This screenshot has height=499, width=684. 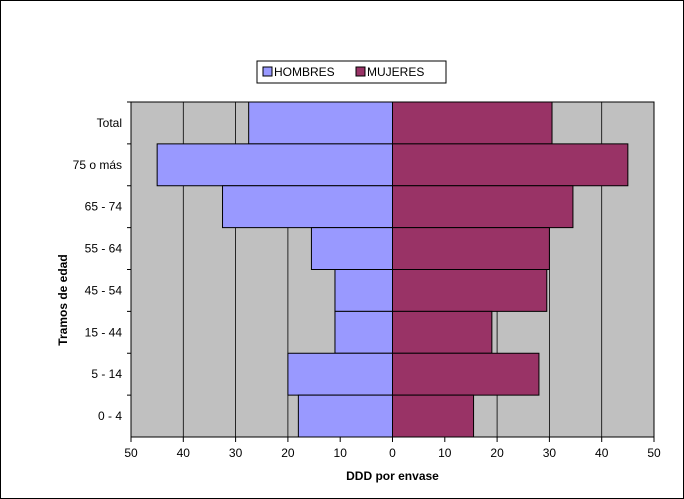 I want to click on y-tick-label: Total, so click(x=109, y=123).